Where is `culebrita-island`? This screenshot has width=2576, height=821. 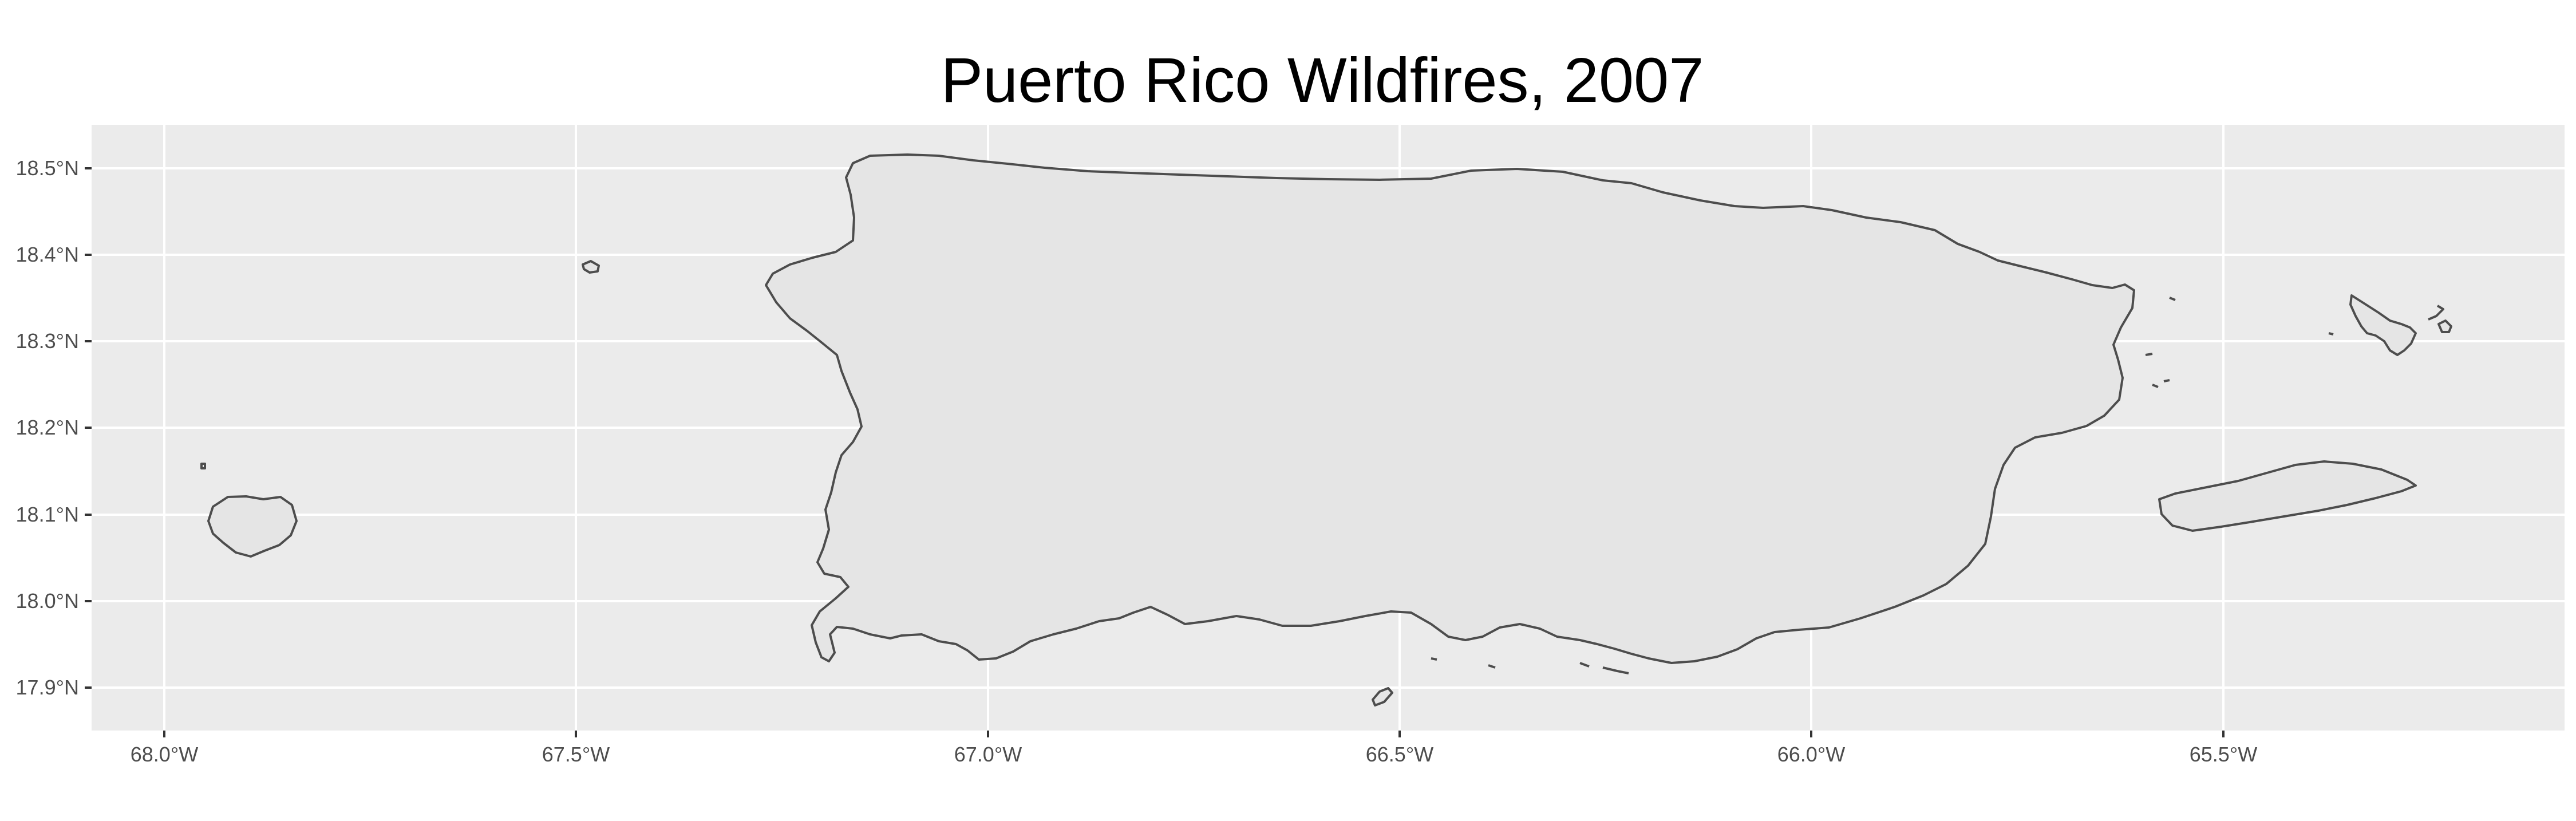 culebrita-island is located at coordinates (2444, 326).